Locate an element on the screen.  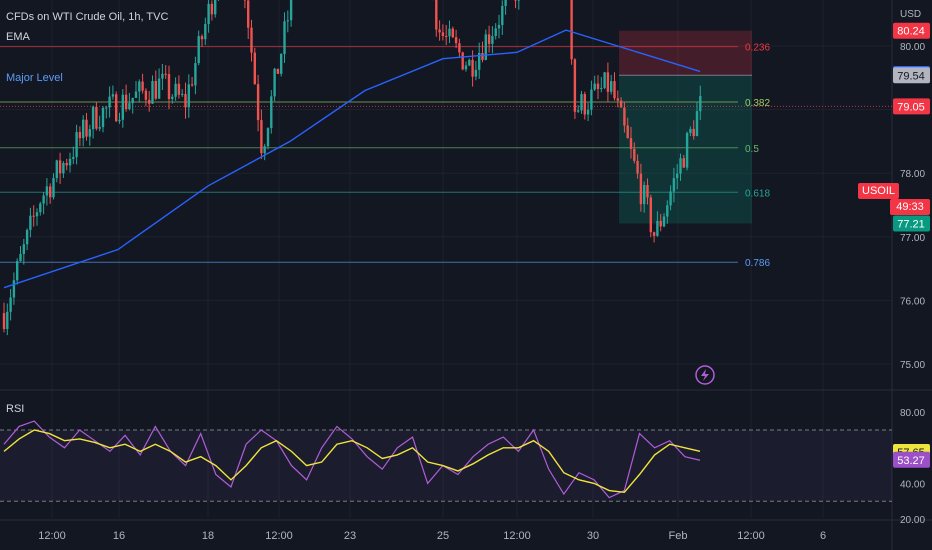
y-tick-label: 75.00 is located at coordinates (912, 365).